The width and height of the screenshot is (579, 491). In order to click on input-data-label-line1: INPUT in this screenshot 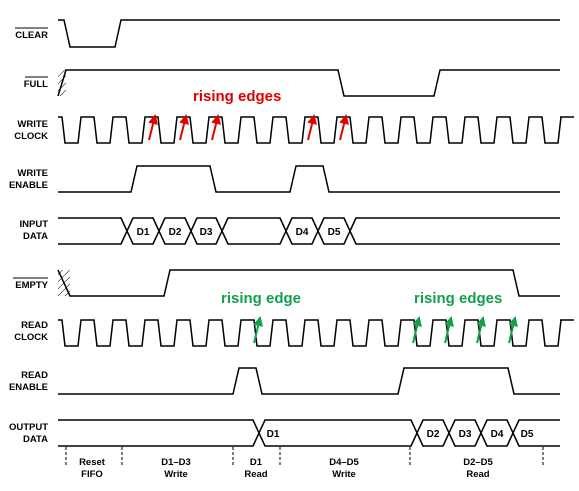, I will do `click(34, 224)`.